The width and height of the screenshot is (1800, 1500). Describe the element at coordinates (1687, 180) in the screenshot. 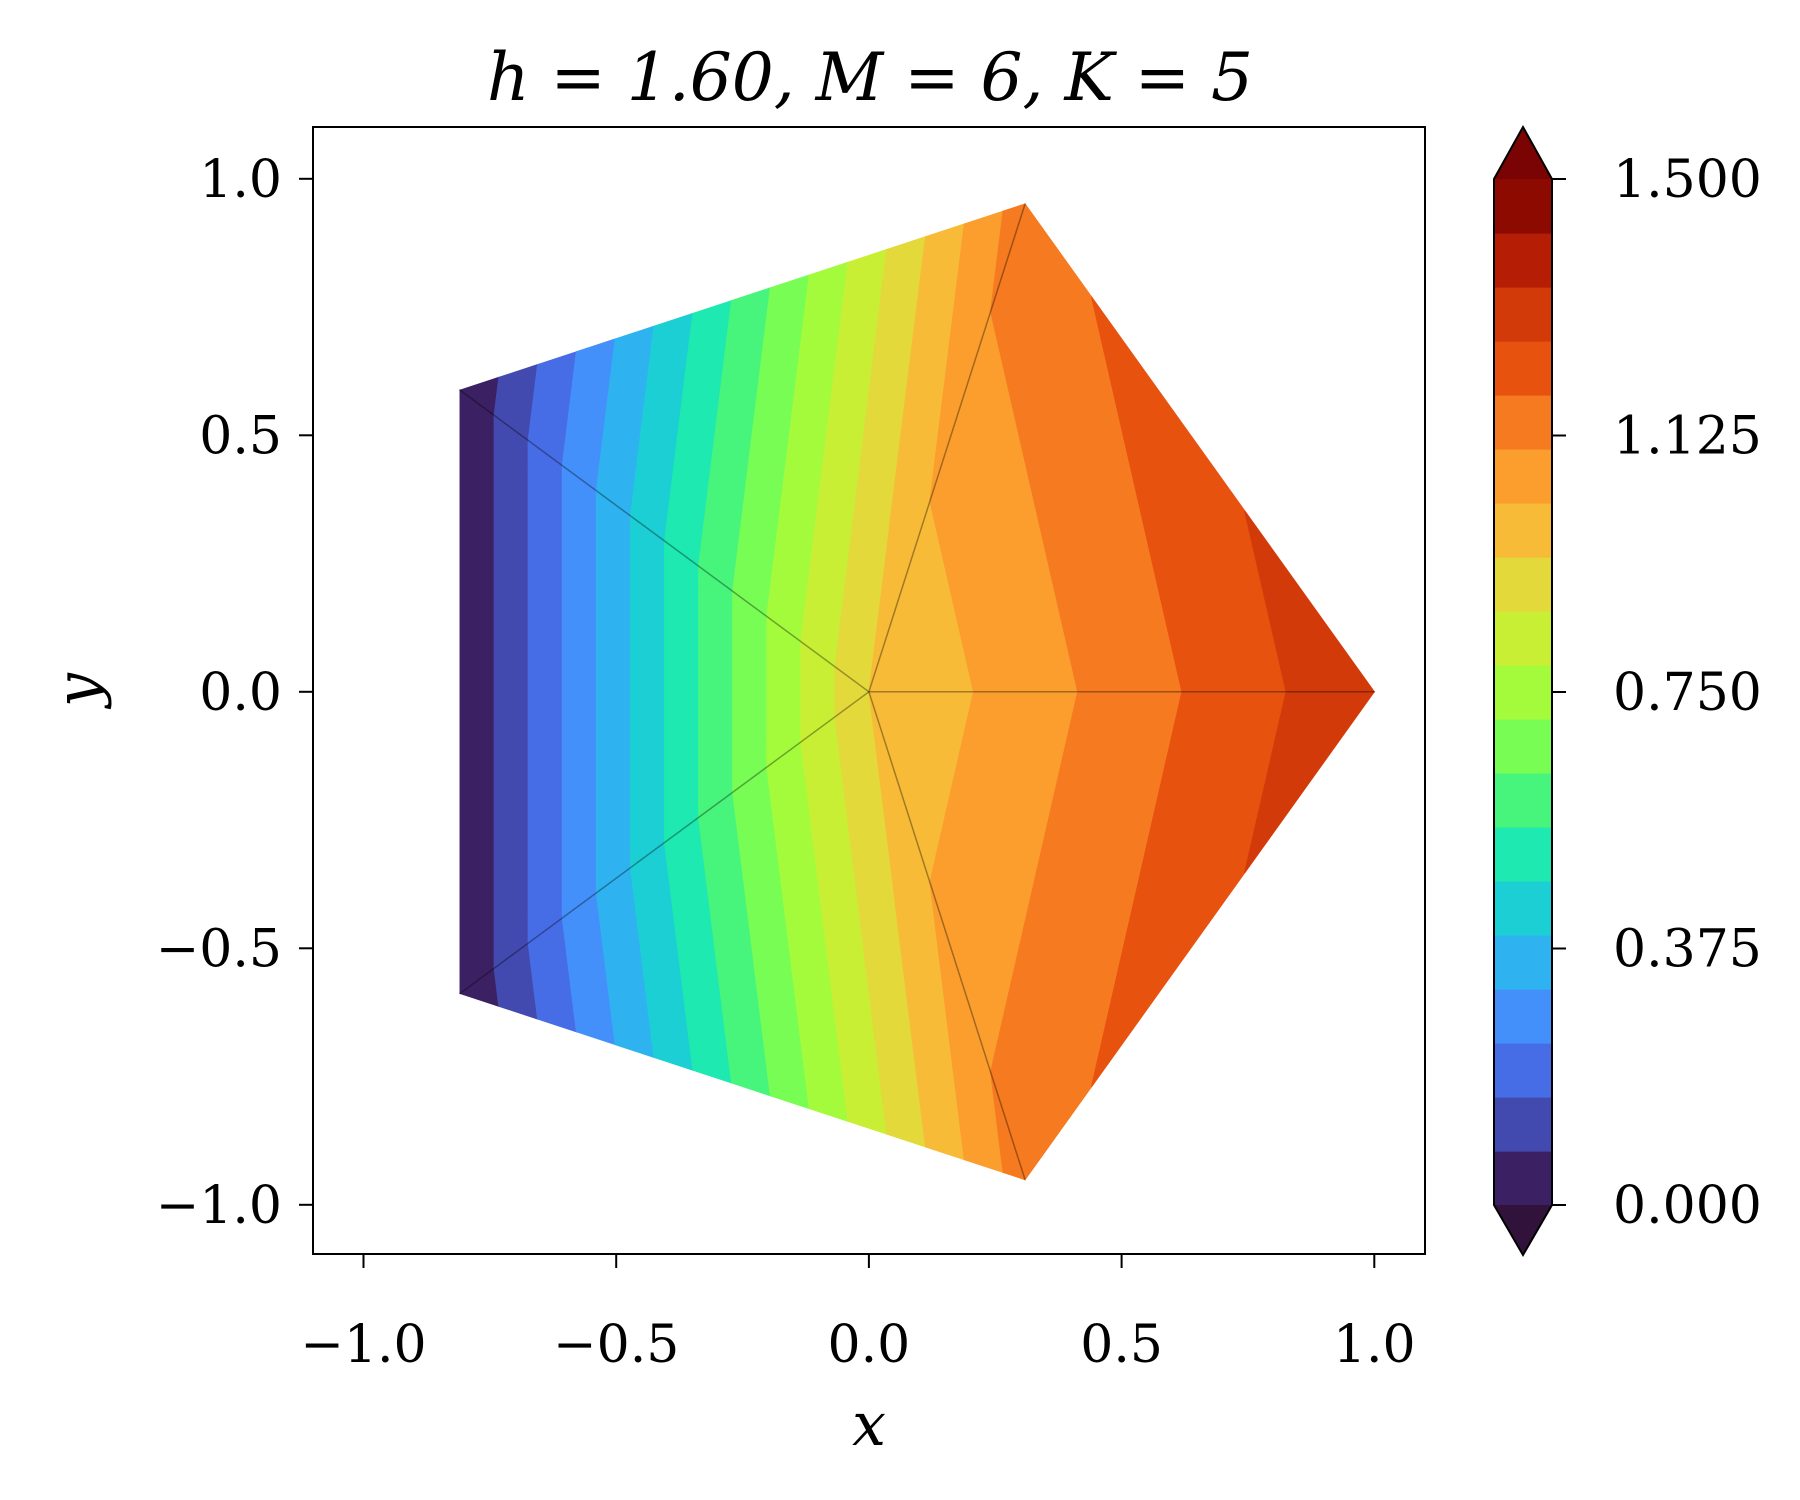

I see `colorbar-tick-label: 1.500` at that location.